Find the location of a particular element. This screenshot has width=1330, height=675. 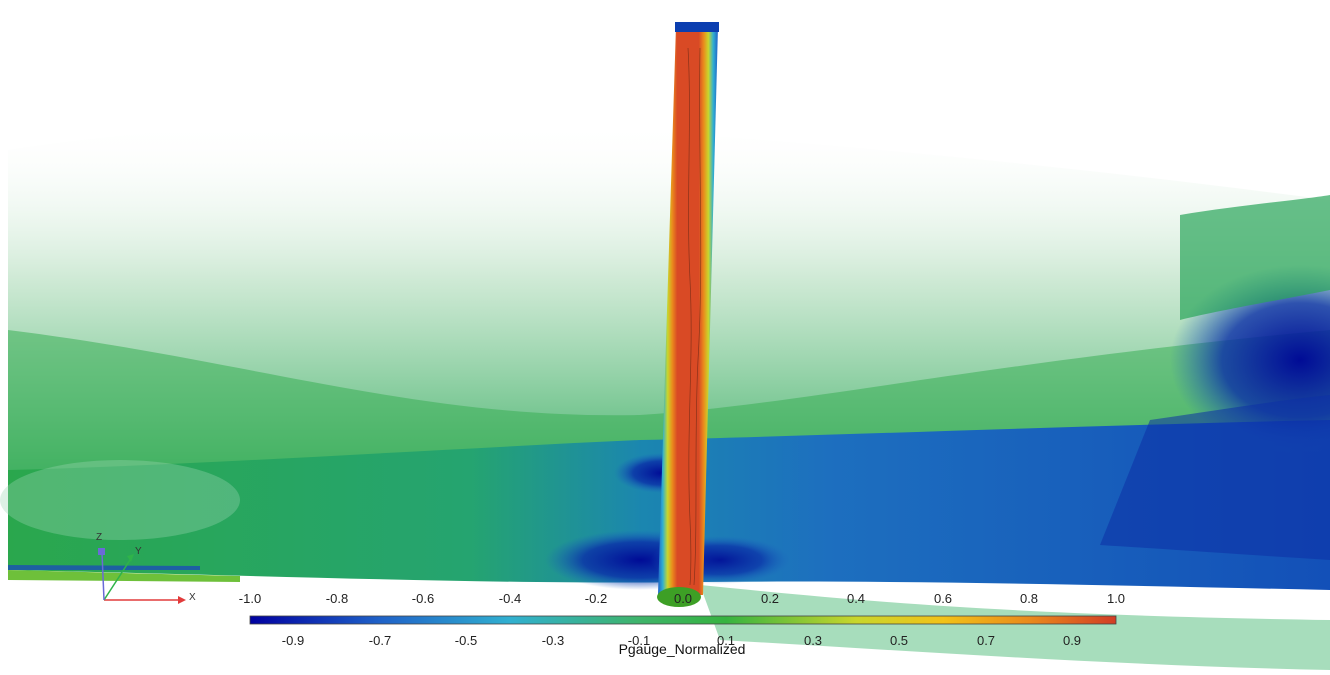

colorbar-minor-tick: -0.3 is located at coordinates (553, 640).